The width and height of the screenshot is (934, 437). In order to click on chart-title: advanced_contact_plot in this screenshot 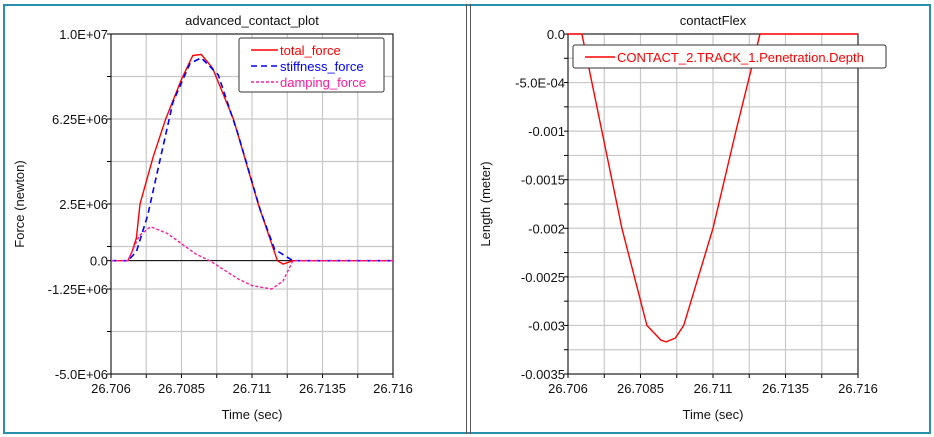, I will do `click(252, 20)`.